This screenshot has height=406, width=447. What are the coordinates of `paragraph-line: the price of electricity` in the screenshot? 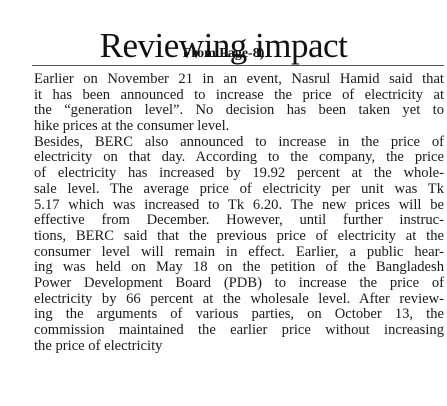 It's located at (98, 346).